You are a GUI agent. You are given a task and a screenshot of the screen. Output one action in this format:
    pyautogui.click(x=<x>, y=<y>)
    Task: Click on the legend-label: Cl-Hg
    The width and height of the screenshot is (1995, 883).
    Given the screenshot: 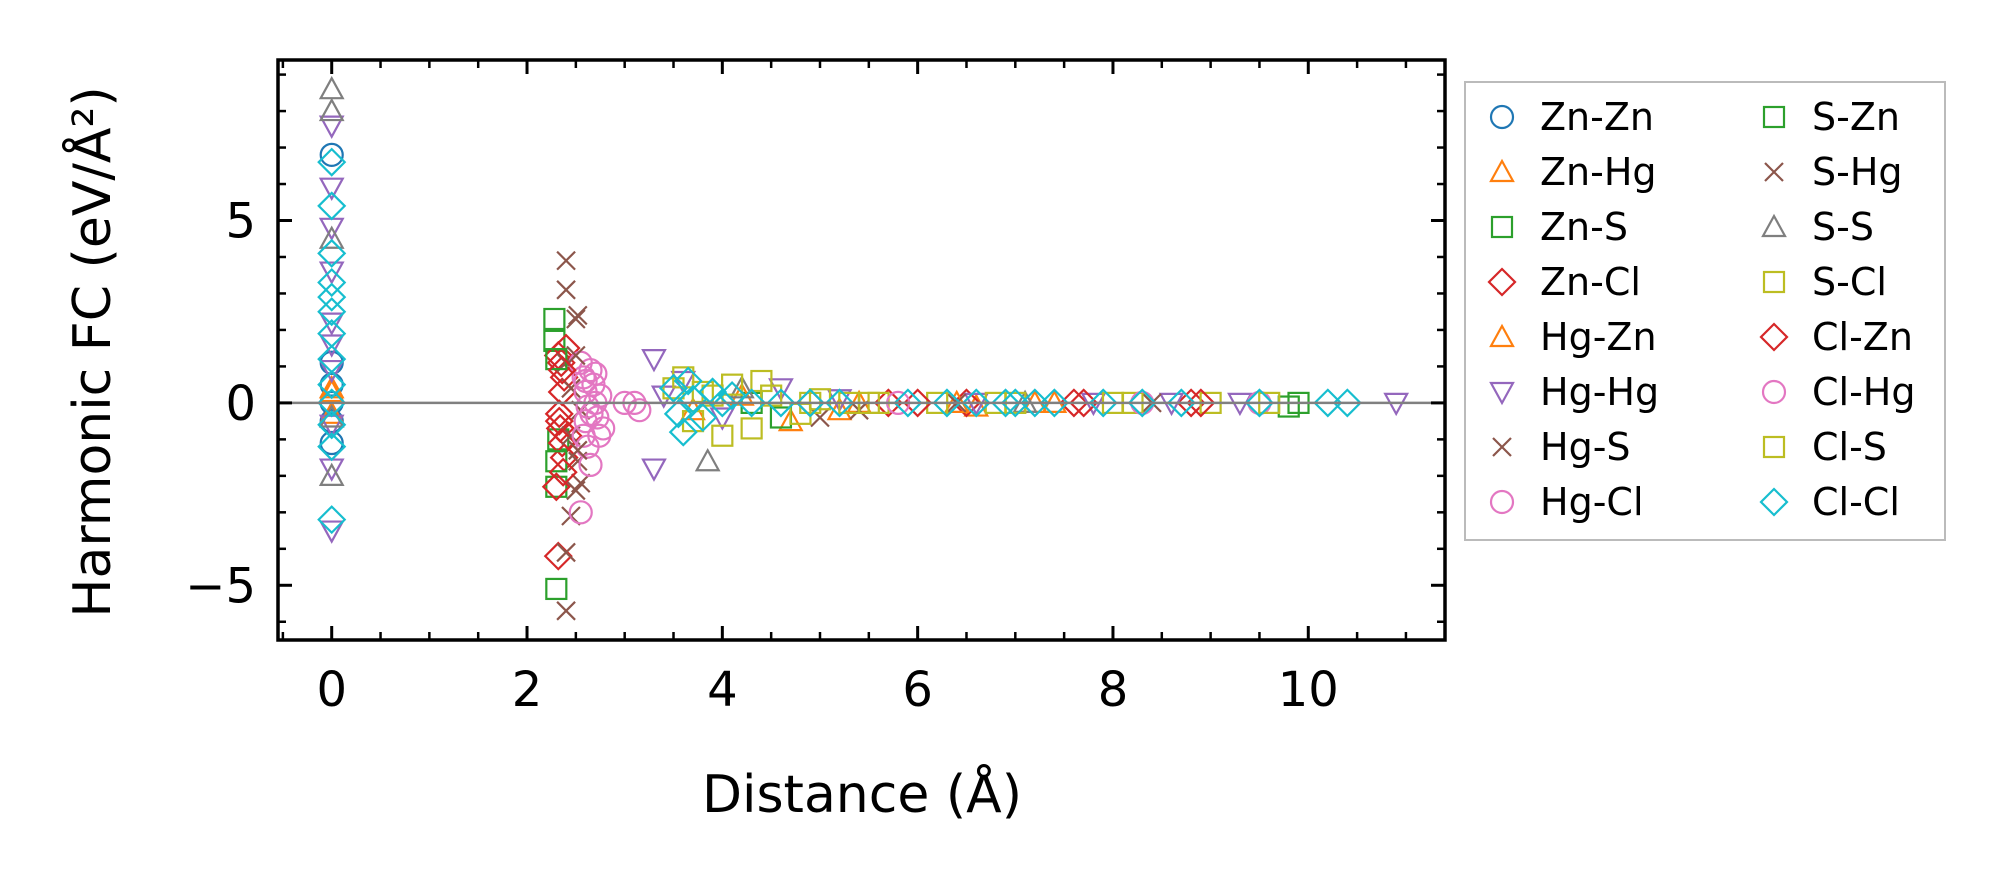 What is the action you would take?
    pyautogui.click(x=1864, y=392)
    